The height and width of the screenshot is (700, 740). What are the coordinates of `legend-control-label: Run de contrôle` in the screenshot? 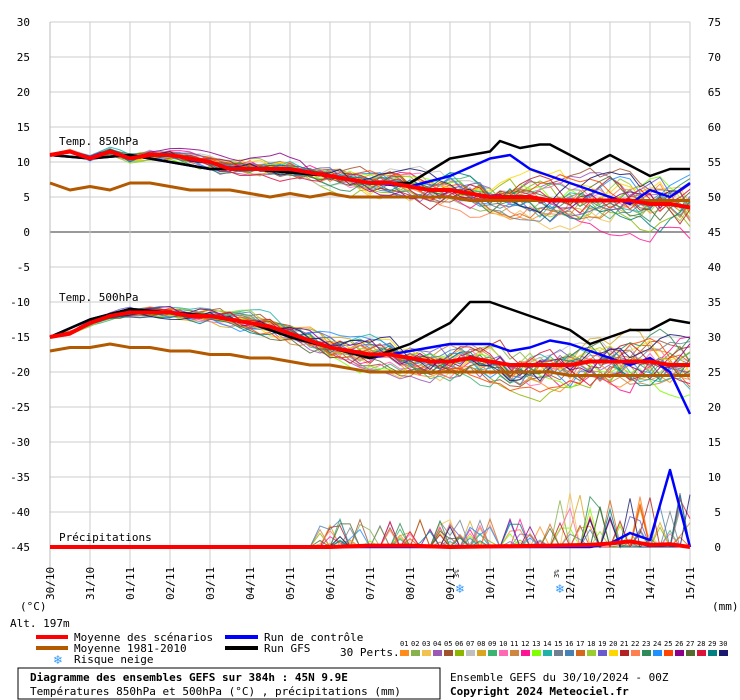 It's located at (313, 637).